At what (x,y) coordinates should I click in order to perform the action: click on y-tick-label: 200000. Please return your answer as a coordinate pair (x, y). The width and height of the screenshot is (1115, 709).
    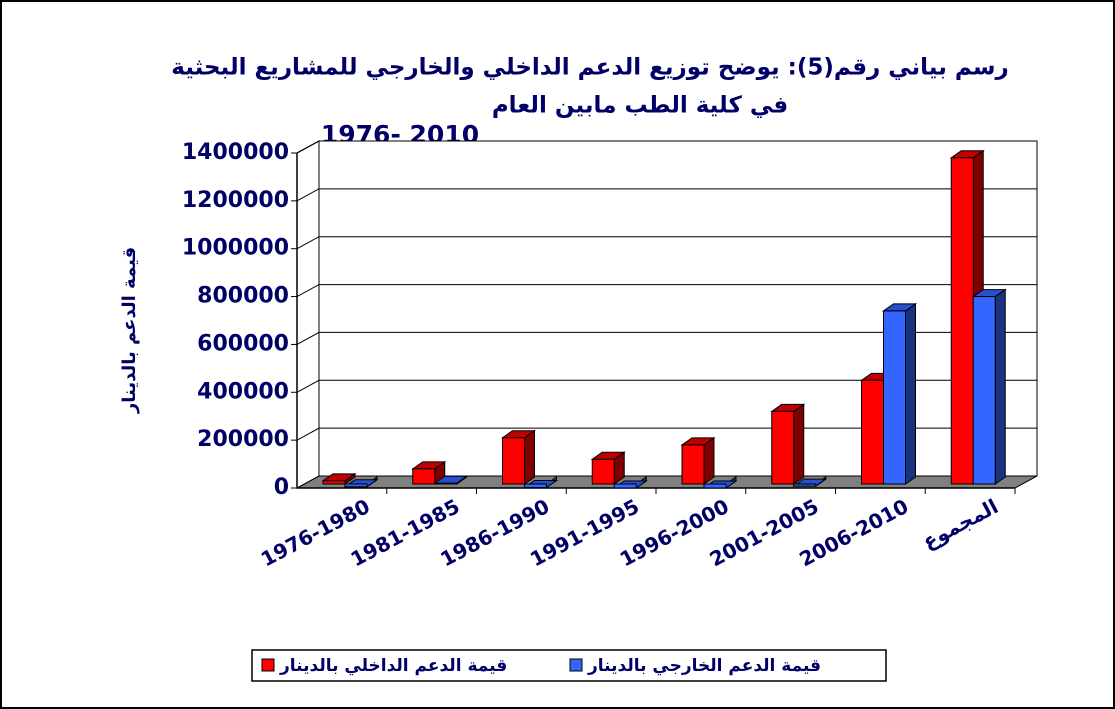
    Looking at the image, I should click on (243, 439).